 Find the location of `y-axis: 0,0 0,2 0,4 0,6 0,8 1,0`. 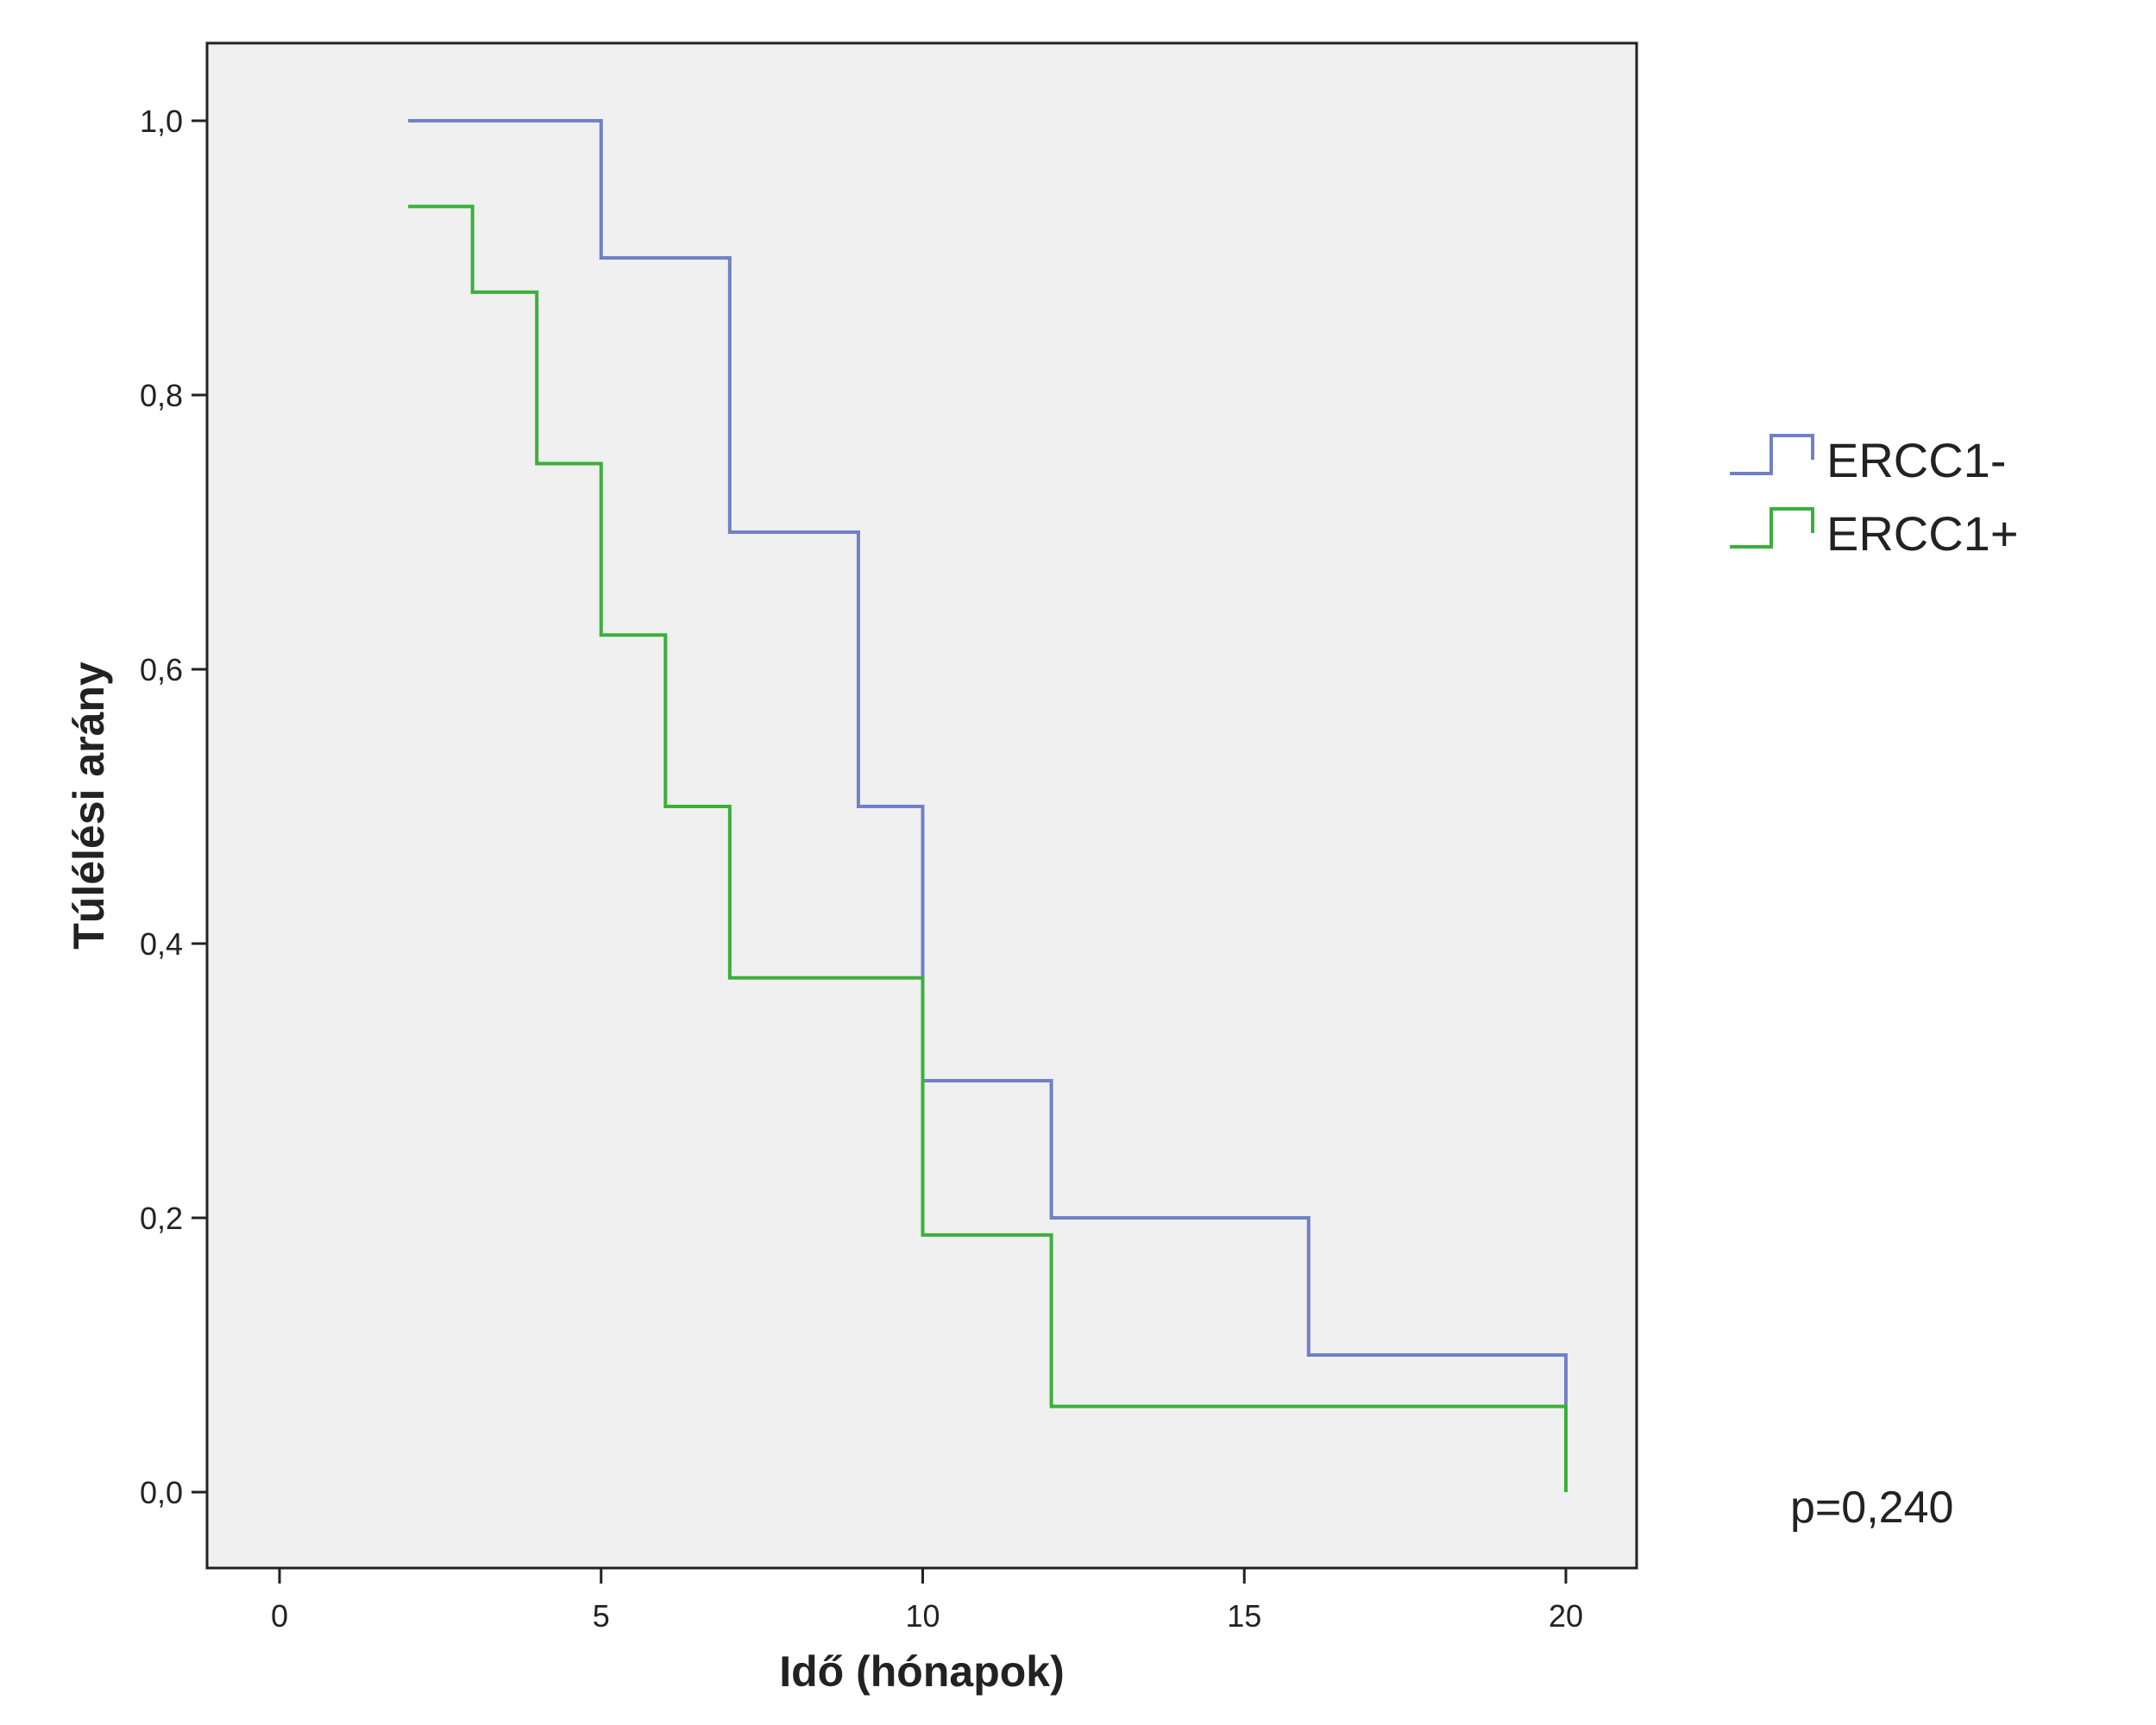

y-axis: 0,0 0,2 0,4 0,6 0,8 1,0 is located at coordinates (174, 807).